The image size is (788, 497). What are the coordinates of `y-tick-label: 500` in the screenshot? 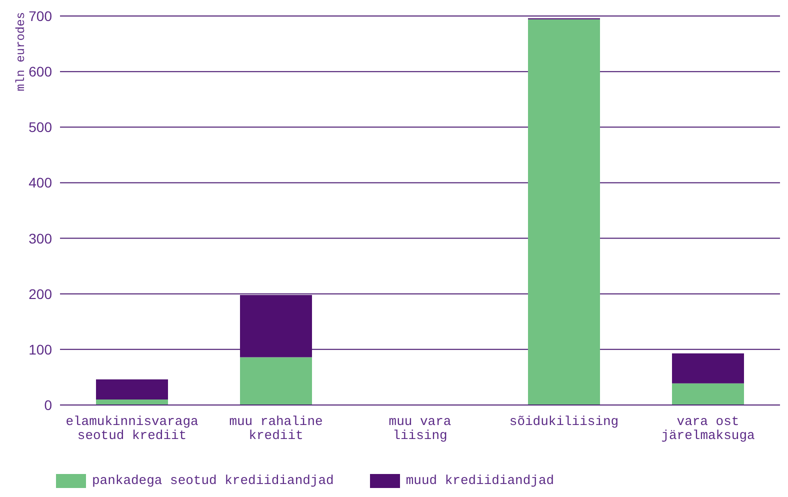 It's located at (40, 127).